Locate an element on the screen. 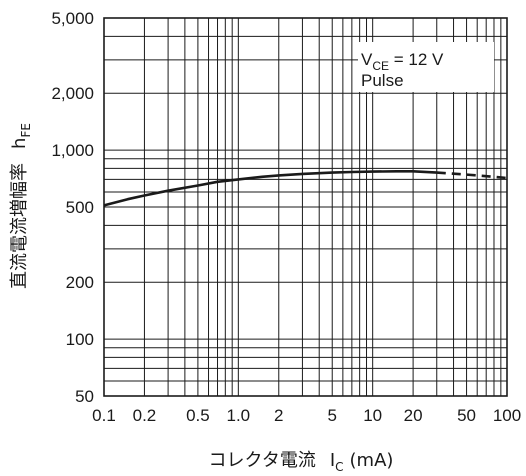 This screenshot has height=476, width=526. y-tick-label: 100 is located at coordinates (80, 339).